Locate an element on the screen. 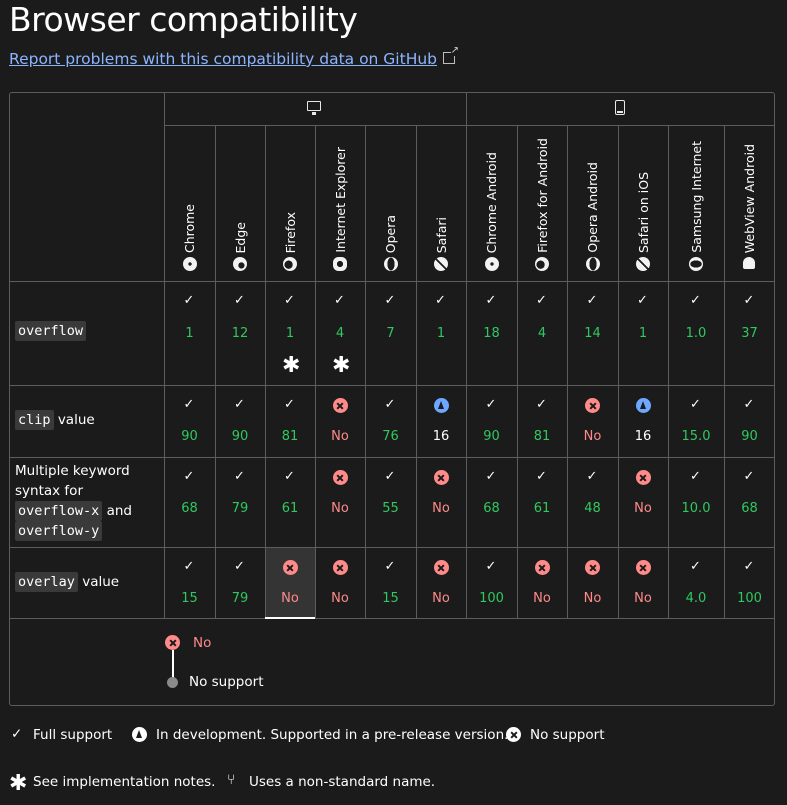 The image size is (787, 805). version-value: 37 is located at coordinates (749, 333).